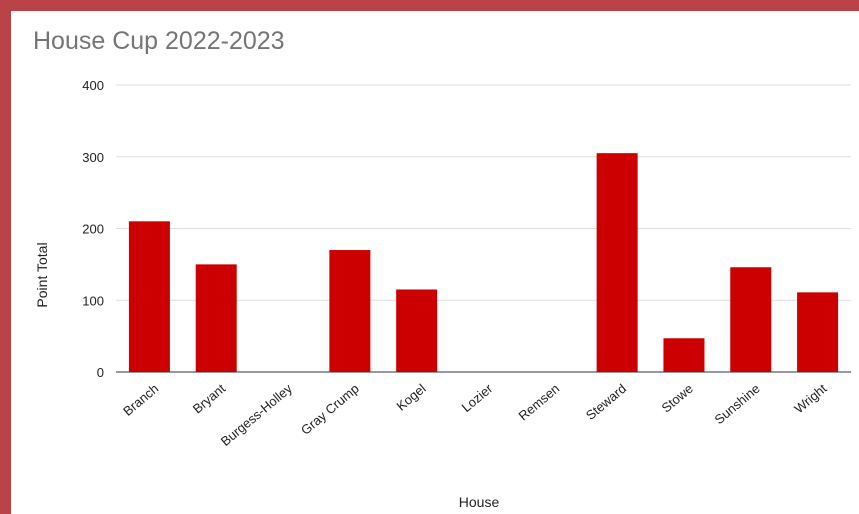  I want to click on bar-wright, so click(818, 332).